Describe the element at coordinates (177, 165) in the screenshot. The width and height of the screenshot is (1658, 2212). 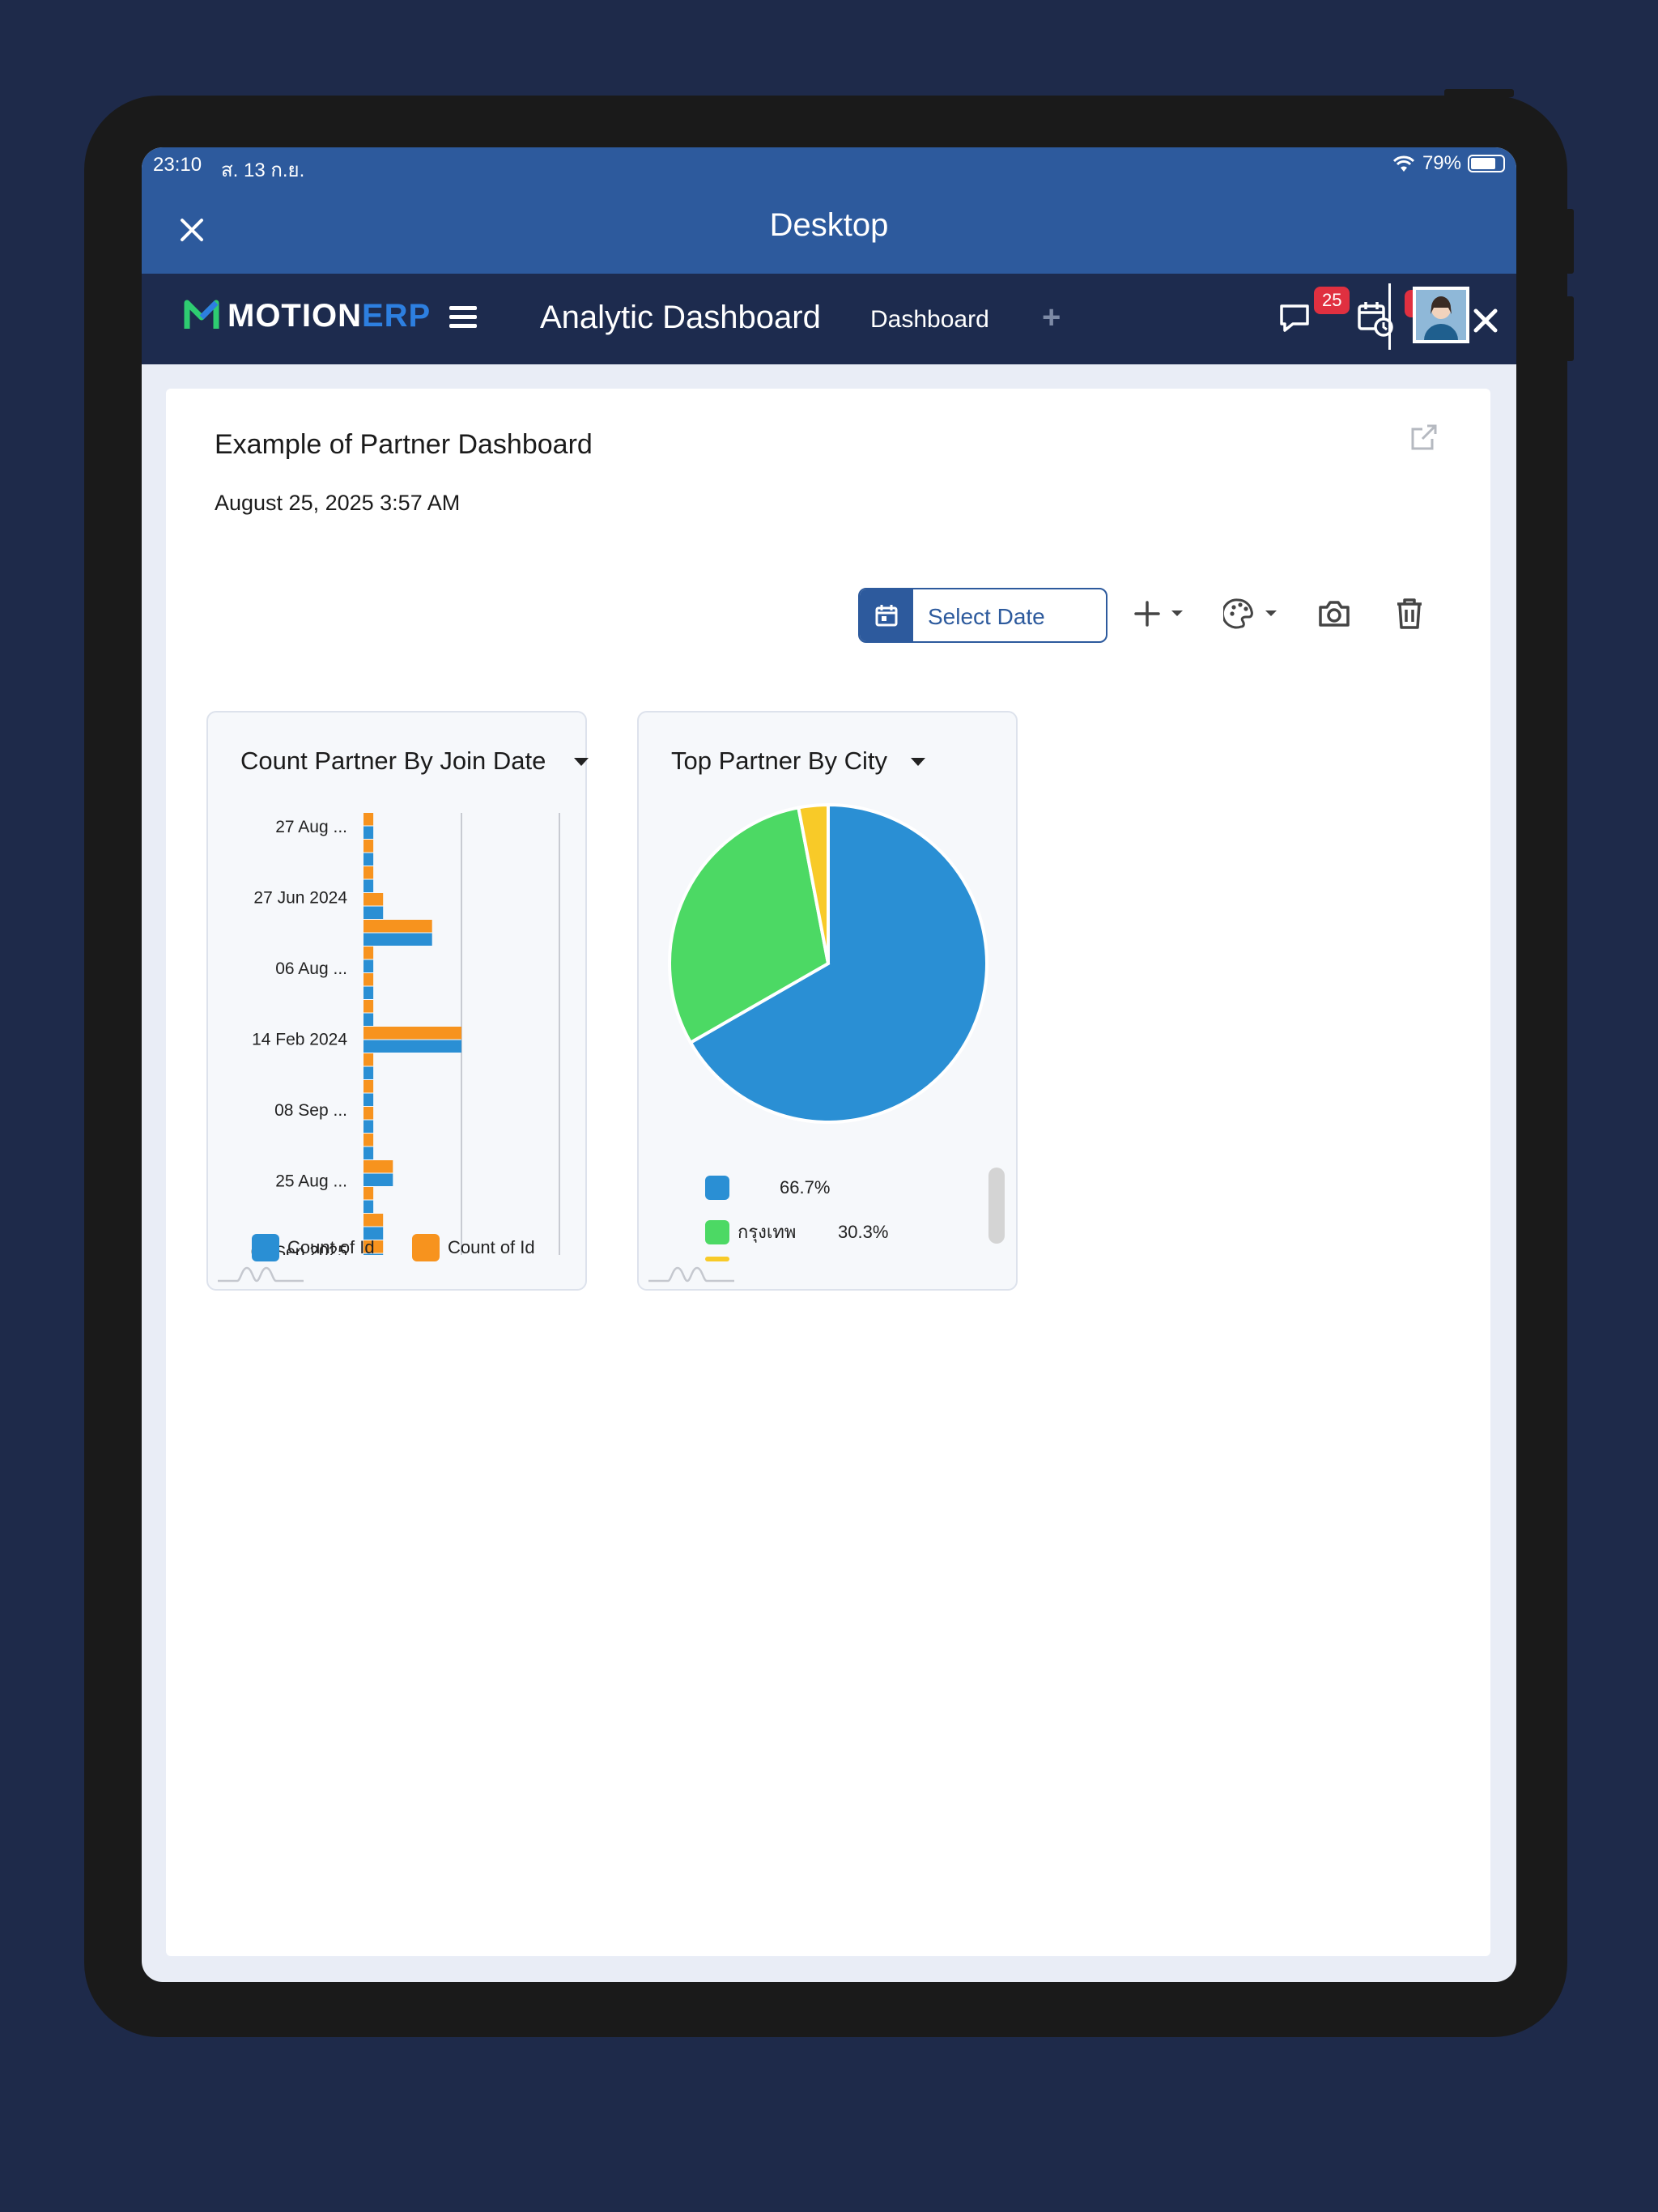
I see `status-time: 23:10` at that location.